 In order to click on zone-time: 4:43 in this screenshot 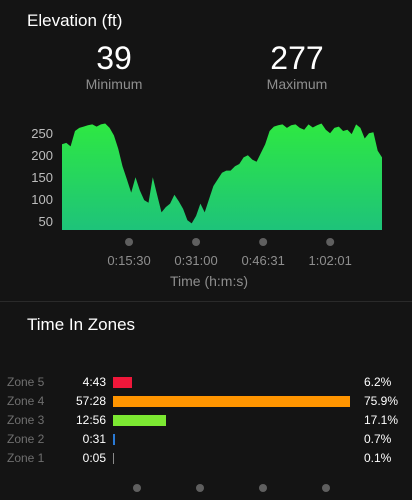, I will do `click(94, 382)`.